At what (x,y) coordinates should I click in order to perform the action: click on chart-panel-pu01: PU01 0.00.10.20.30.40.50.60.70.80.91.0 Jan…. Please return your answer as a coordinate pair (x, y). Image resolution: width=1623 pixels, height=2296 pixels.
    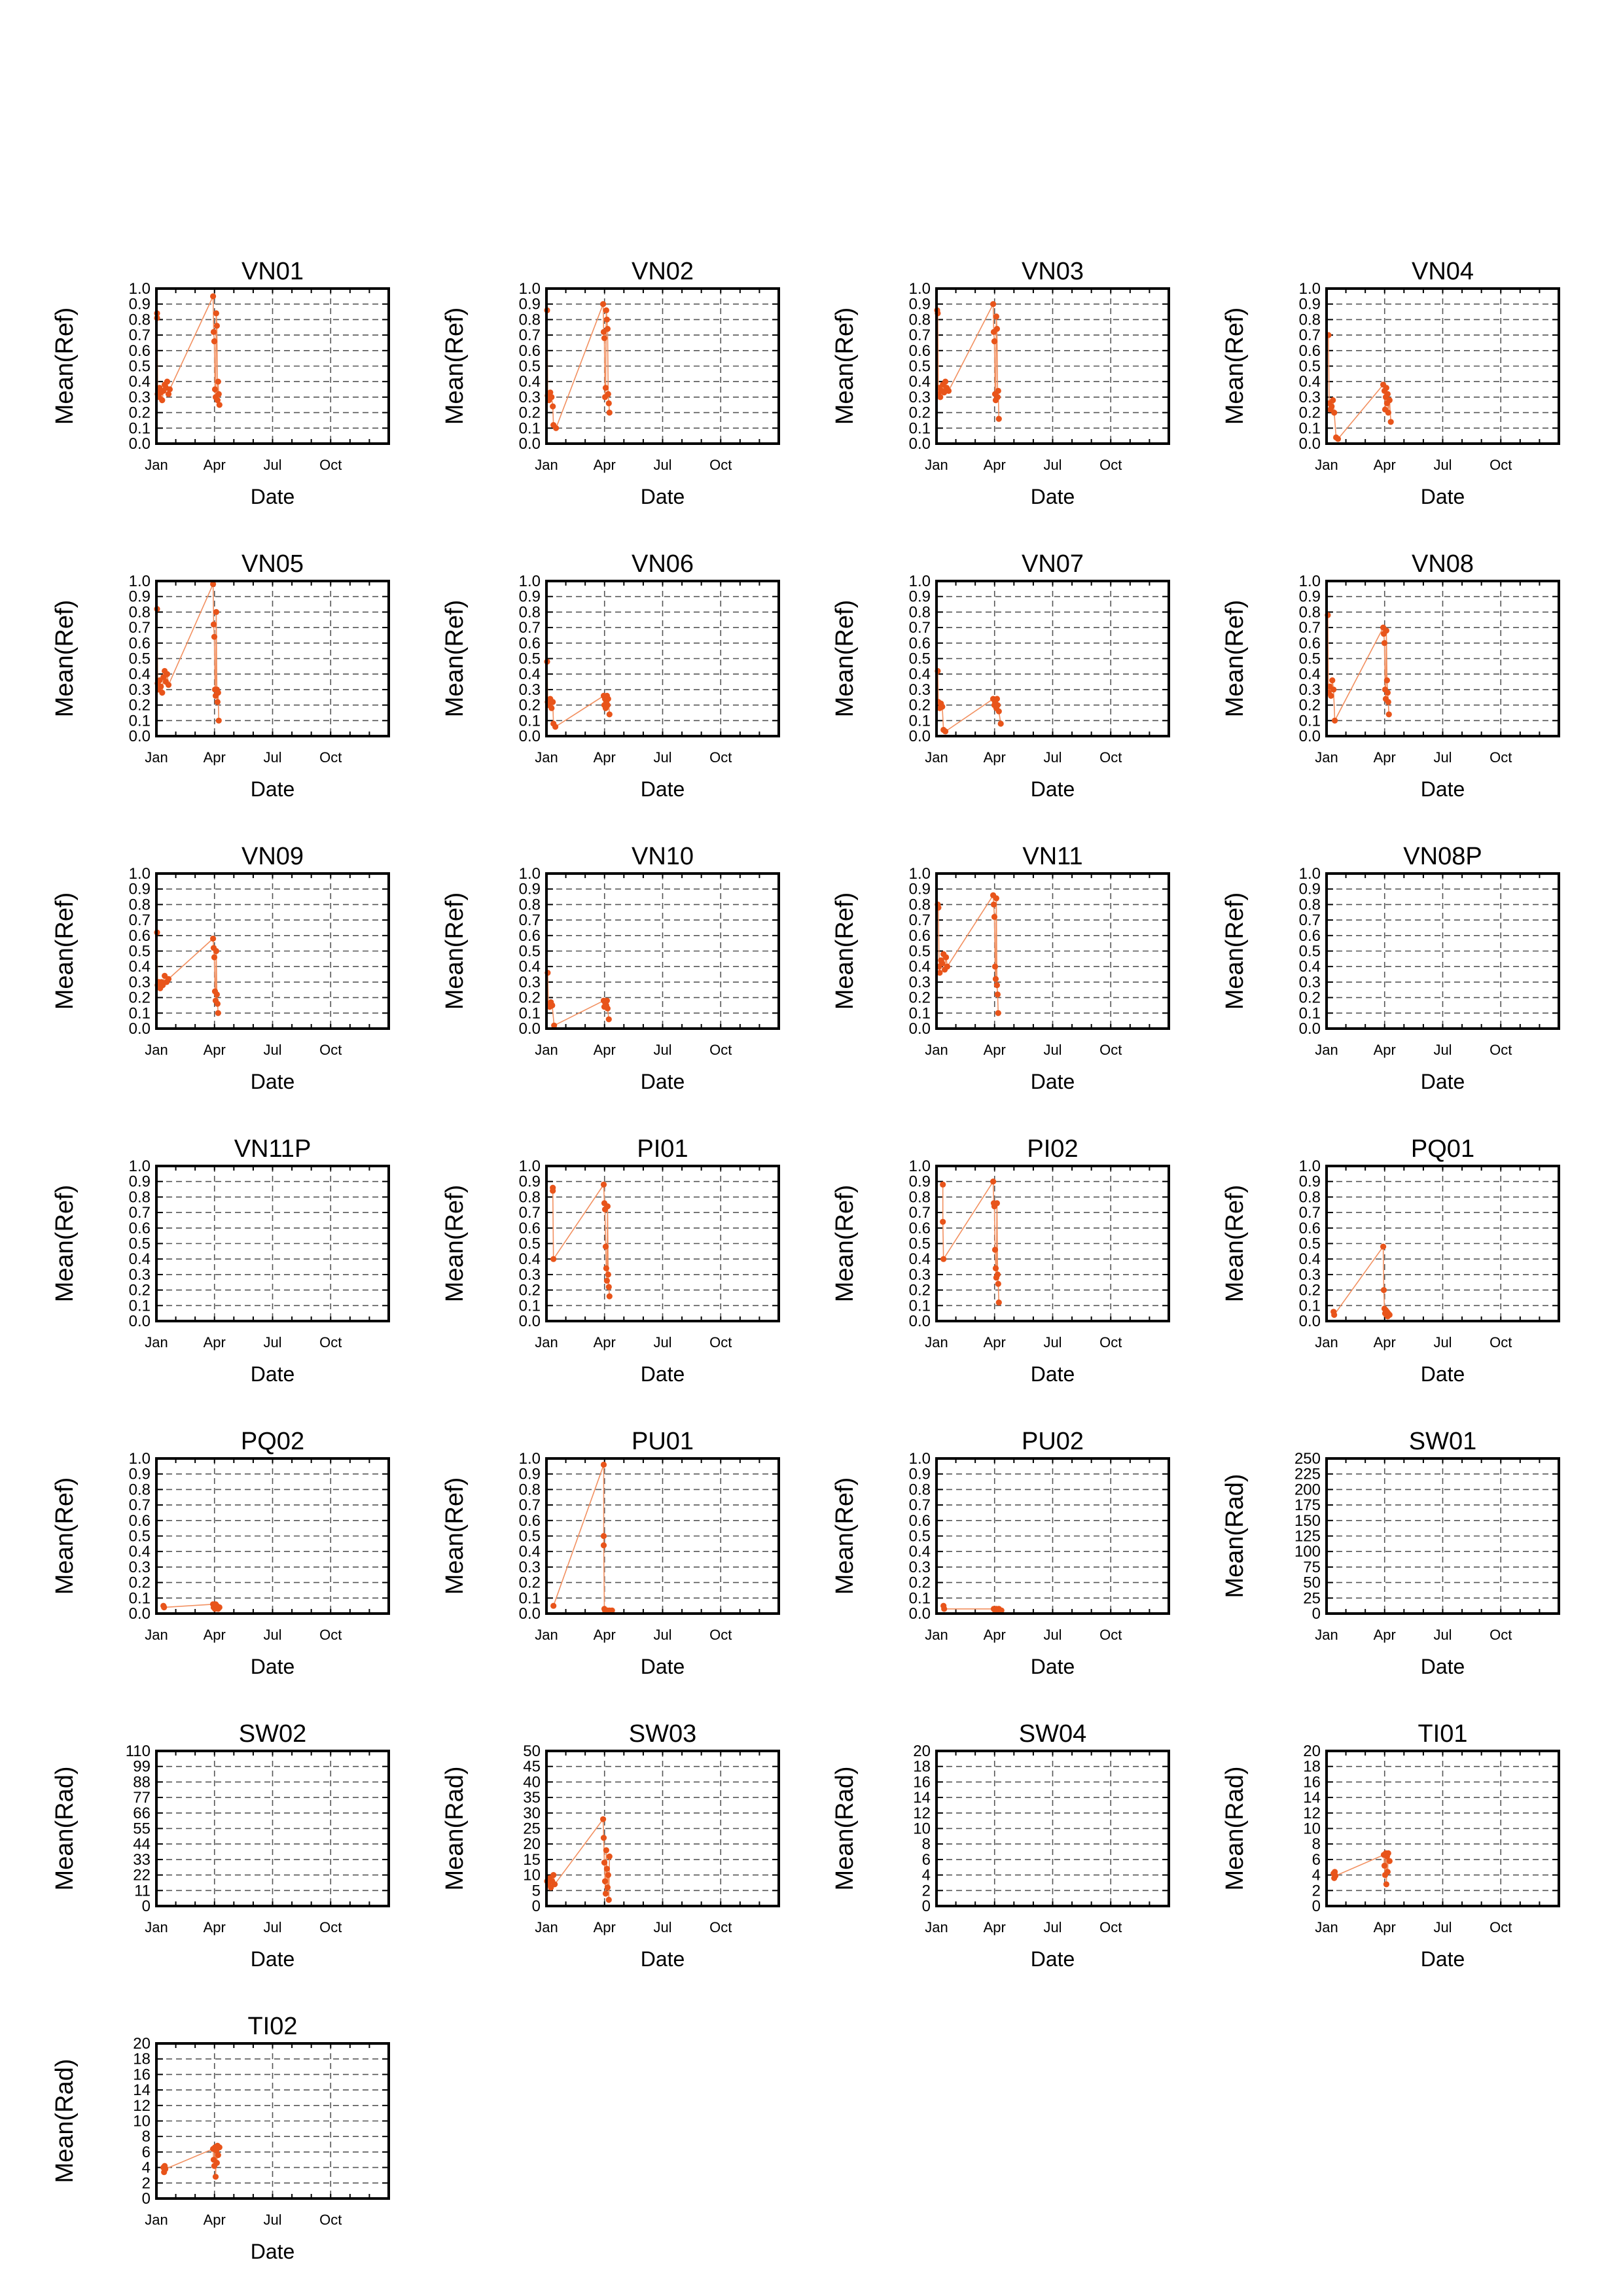
    Looking at the image, I should click on (610, 1553).